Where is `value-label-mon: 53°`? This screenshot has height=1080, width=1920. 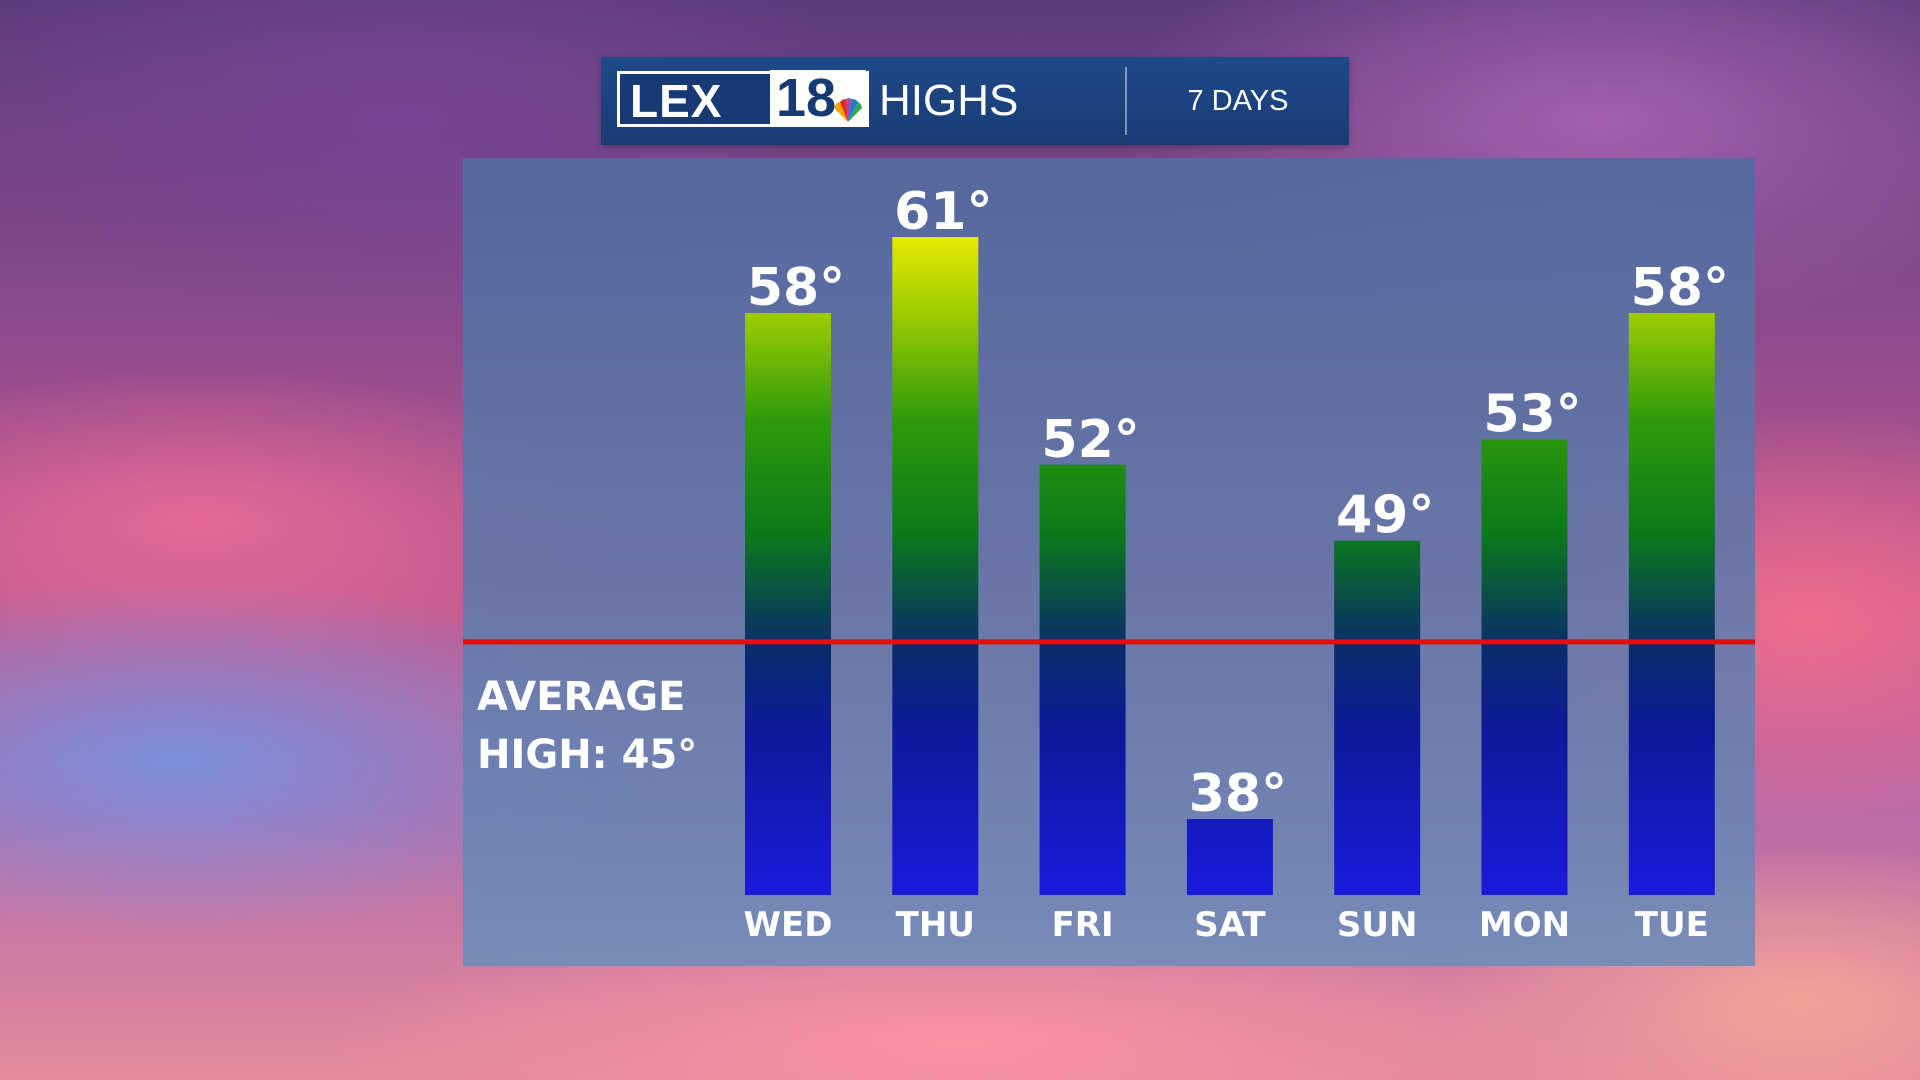 value-label-mon: 53° is located at coordinates (1532, 414).